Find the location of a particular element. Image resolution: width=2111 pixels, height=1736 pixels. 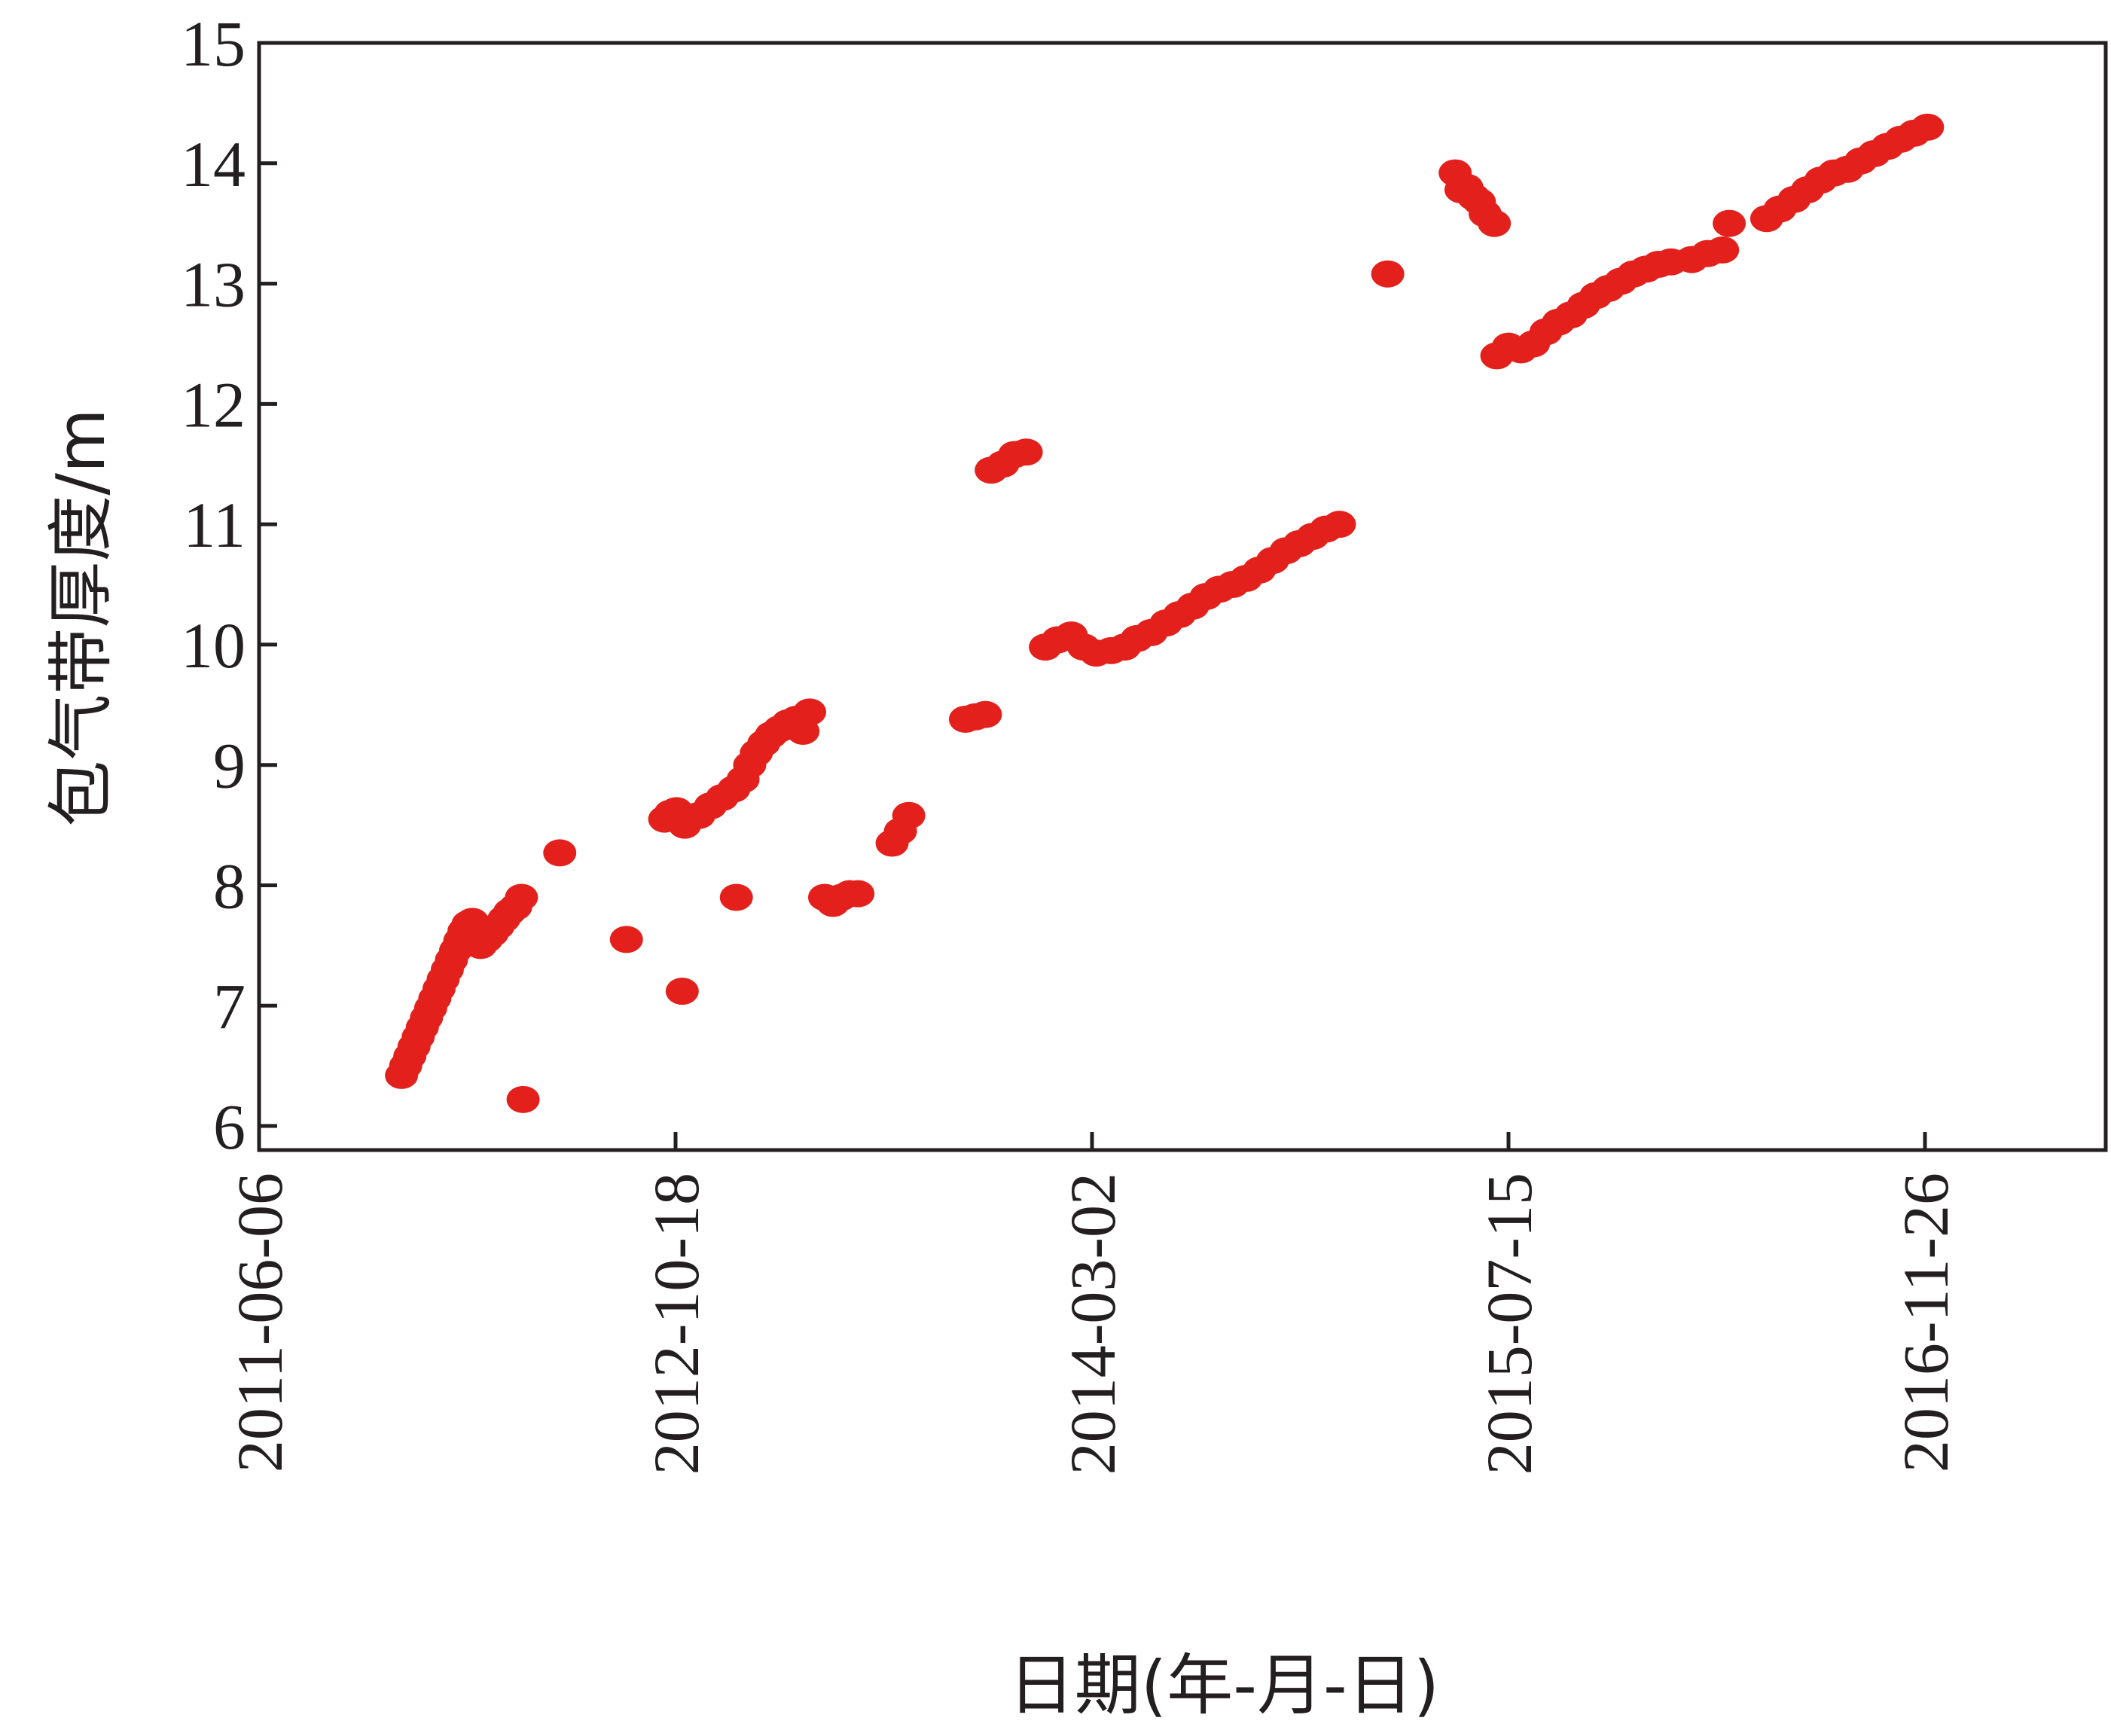

y-tick-label: 15 is located at coordinates (213, 44).